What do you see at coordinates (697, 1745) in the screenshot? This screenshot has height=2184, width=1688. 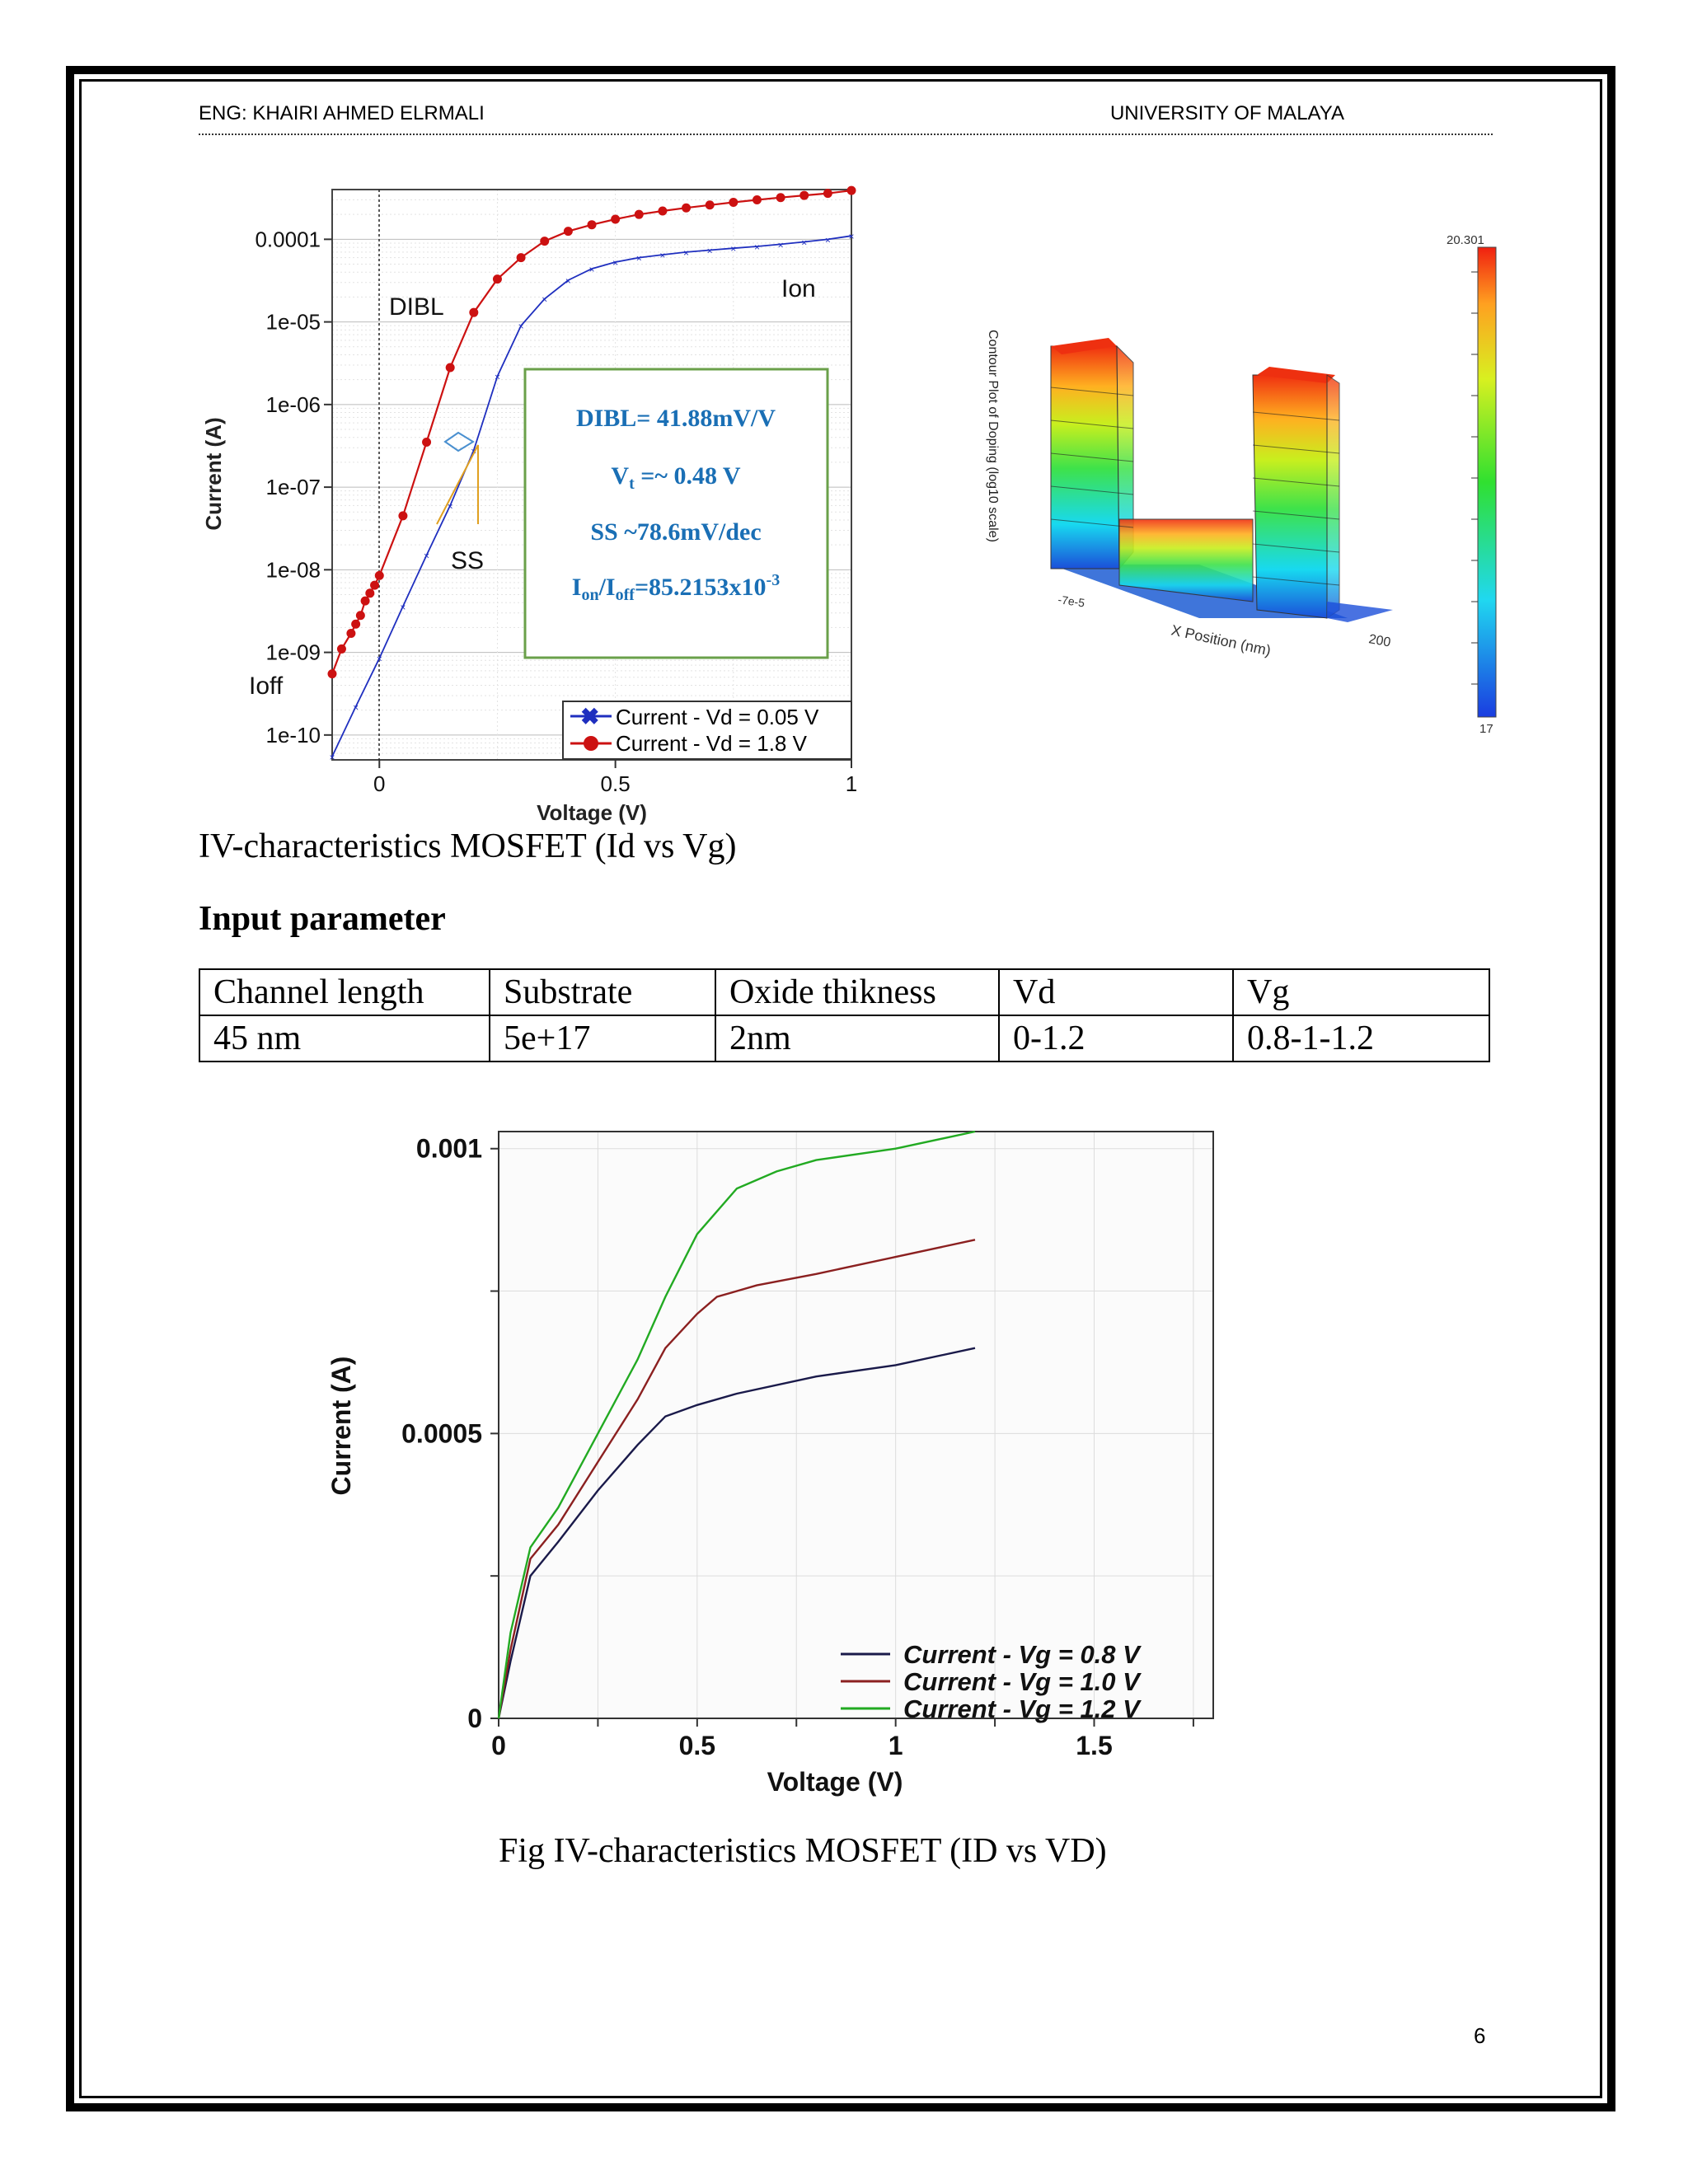 I see `chart2-x-tick-label: 0.5` at bounding box center [697, 1745].